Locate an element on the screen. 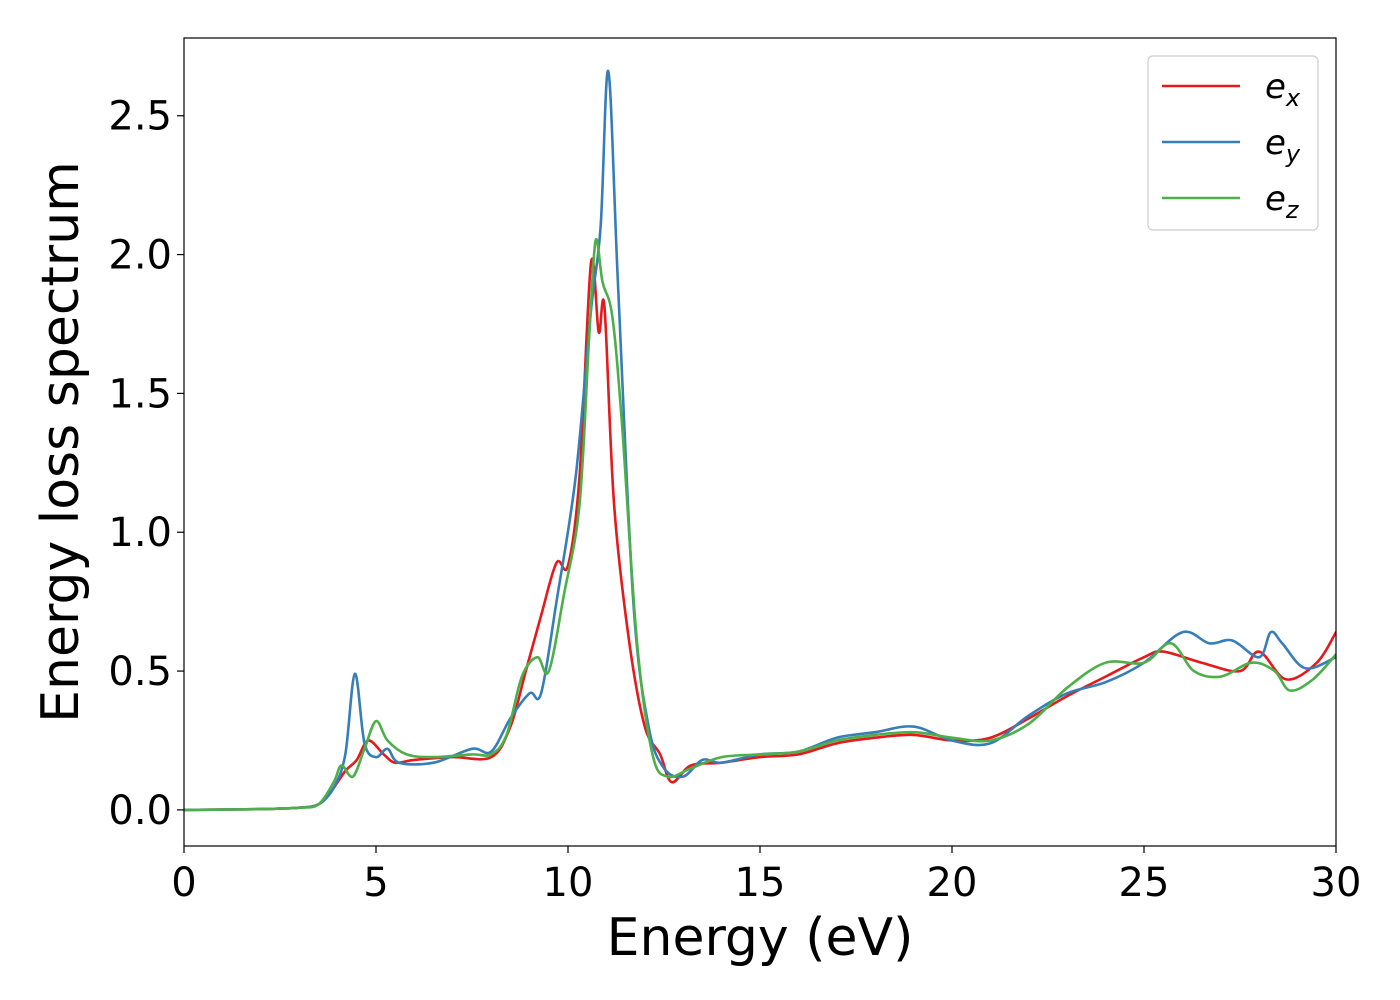 The height and width of the screenshot is (1000, 1400). x-tick-label: 20 is located at coordinates (952, 883).